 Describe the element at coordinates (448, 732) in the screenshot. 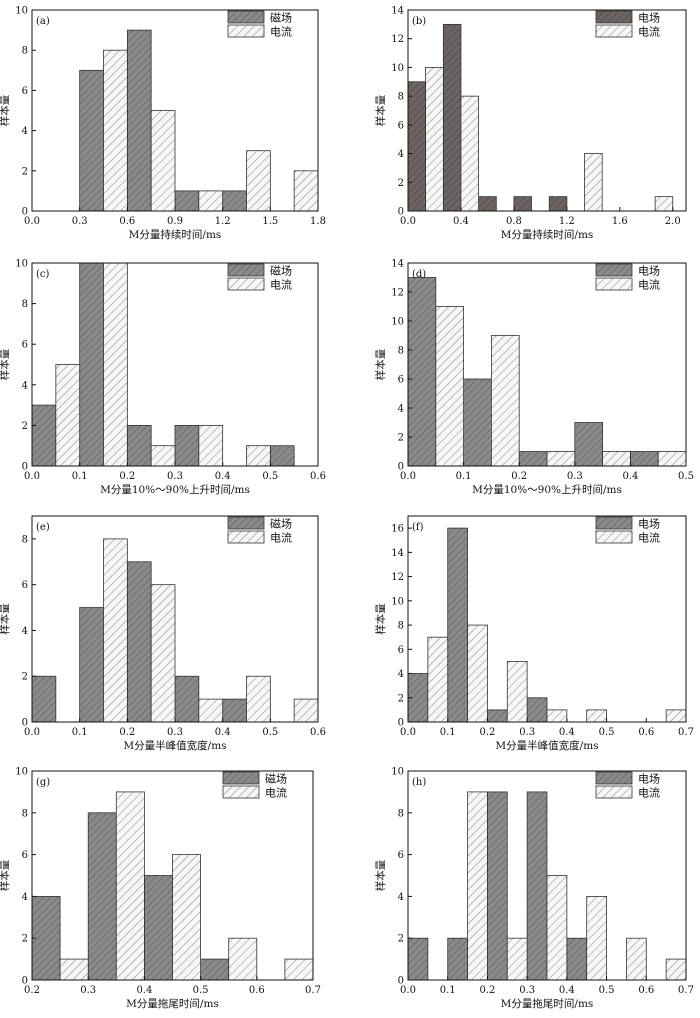

I see `x-tick-label: 0.1` at that location.